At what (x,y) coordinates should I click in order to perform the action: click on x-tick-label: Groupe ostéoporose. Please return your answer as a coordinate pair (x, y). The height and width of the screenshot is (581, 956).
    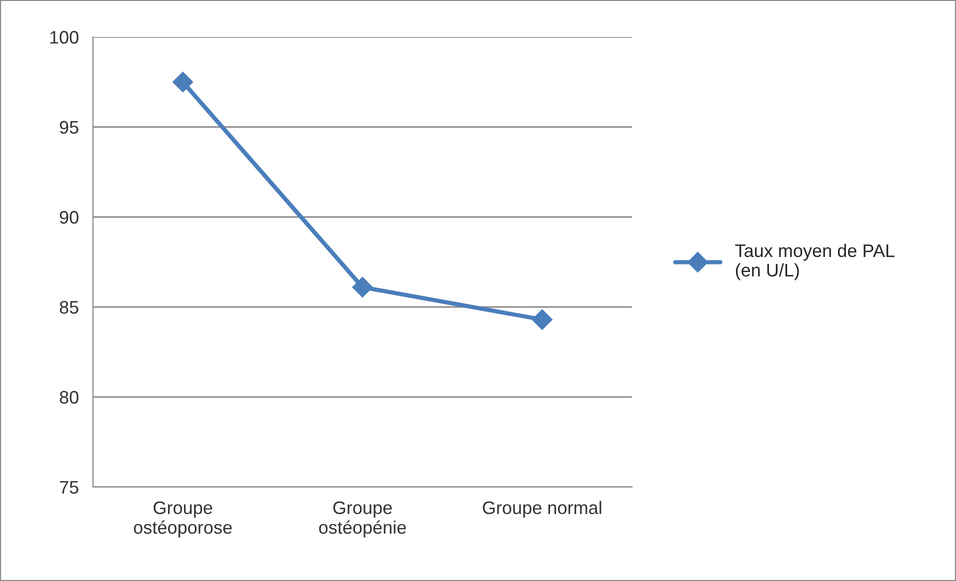
    Looking at the image, I should click on (183, 519).